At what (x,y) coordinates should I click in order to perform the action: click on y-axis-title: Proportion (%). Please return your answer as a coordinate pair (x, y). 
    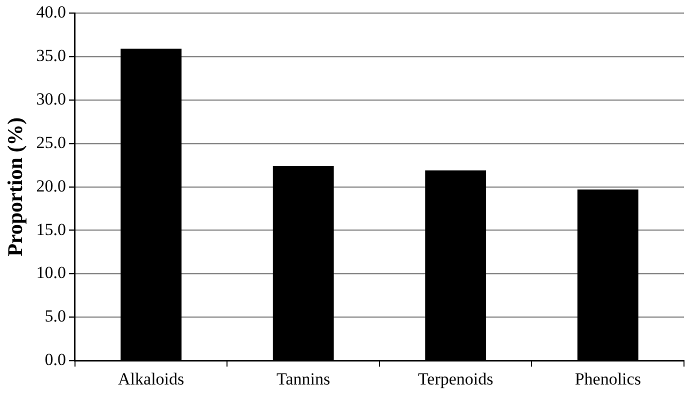
    Looking at the image, I should click on (15, 186).